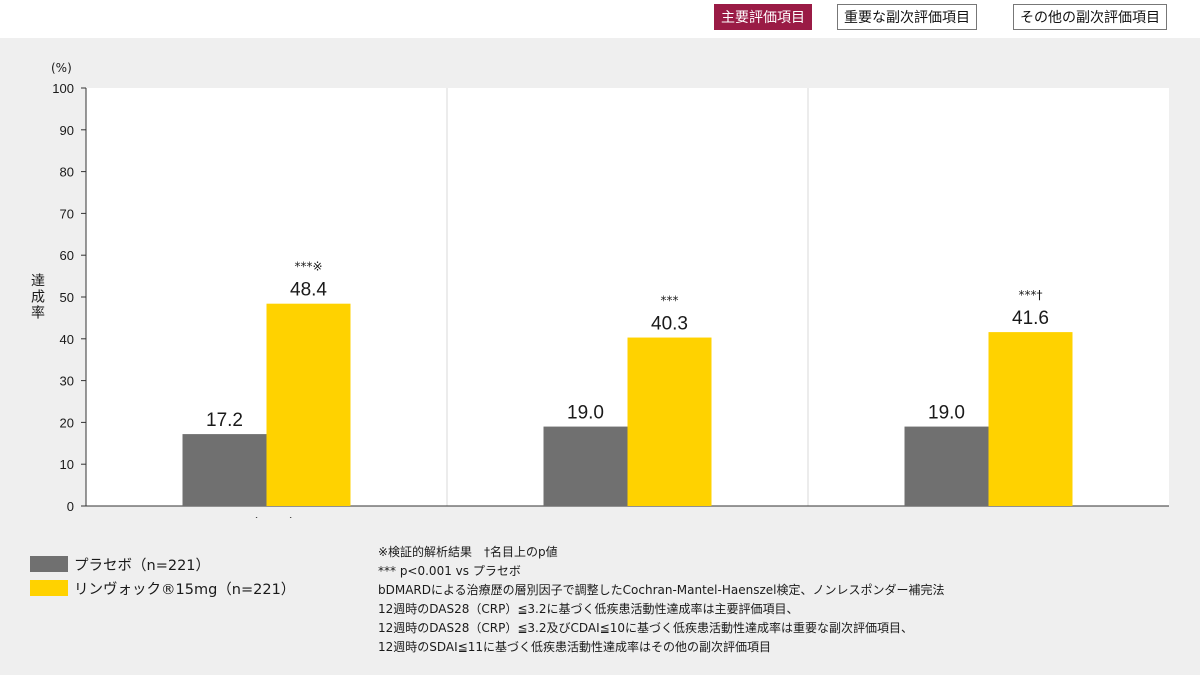 This screenshot has width=1200, height=675. What do you see at coordinates (627, 517) in the screenshot?
I see `category-label: CDAI≦10` at bounding box center [627, 517].